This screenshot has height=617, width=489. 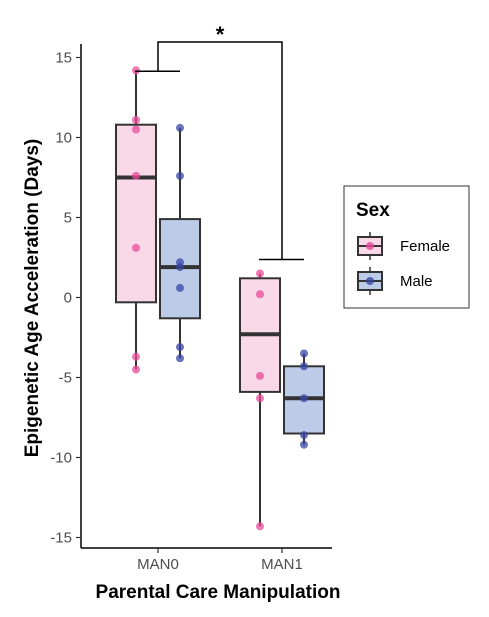 What do you see at coordinates (63, 138) in the screenshot?
I see `y-tick-label: 10` at bounding box center [63, 138].